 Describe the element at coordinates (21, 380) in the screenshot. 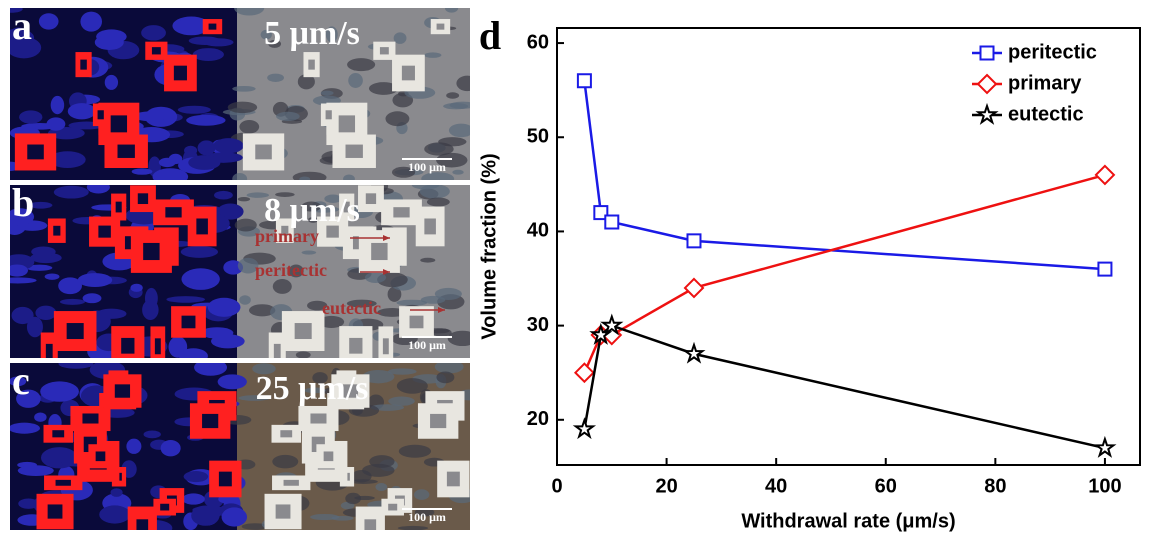

I see `panel-label: c` at that location.